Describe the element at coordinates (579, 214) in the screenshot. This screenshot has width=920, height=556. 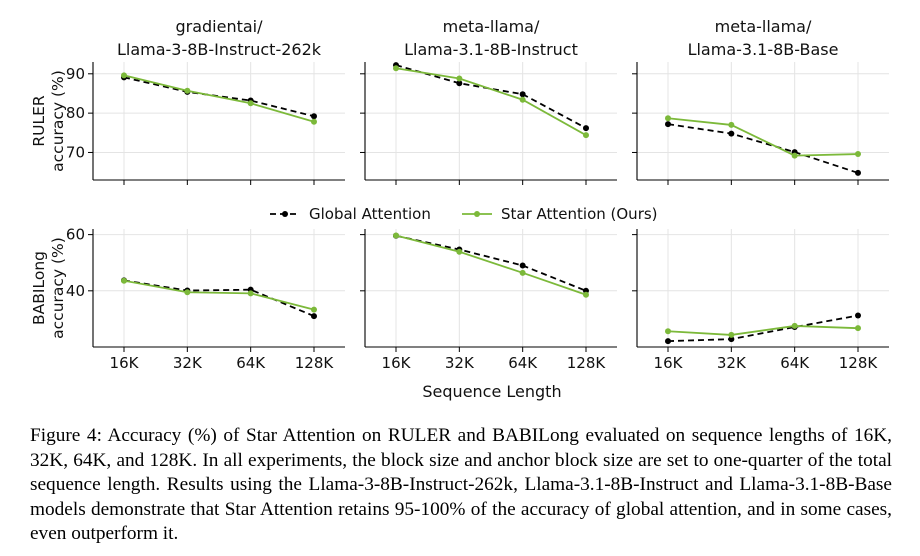
I see `legend-label: Star Attention (Ours)` at that location.